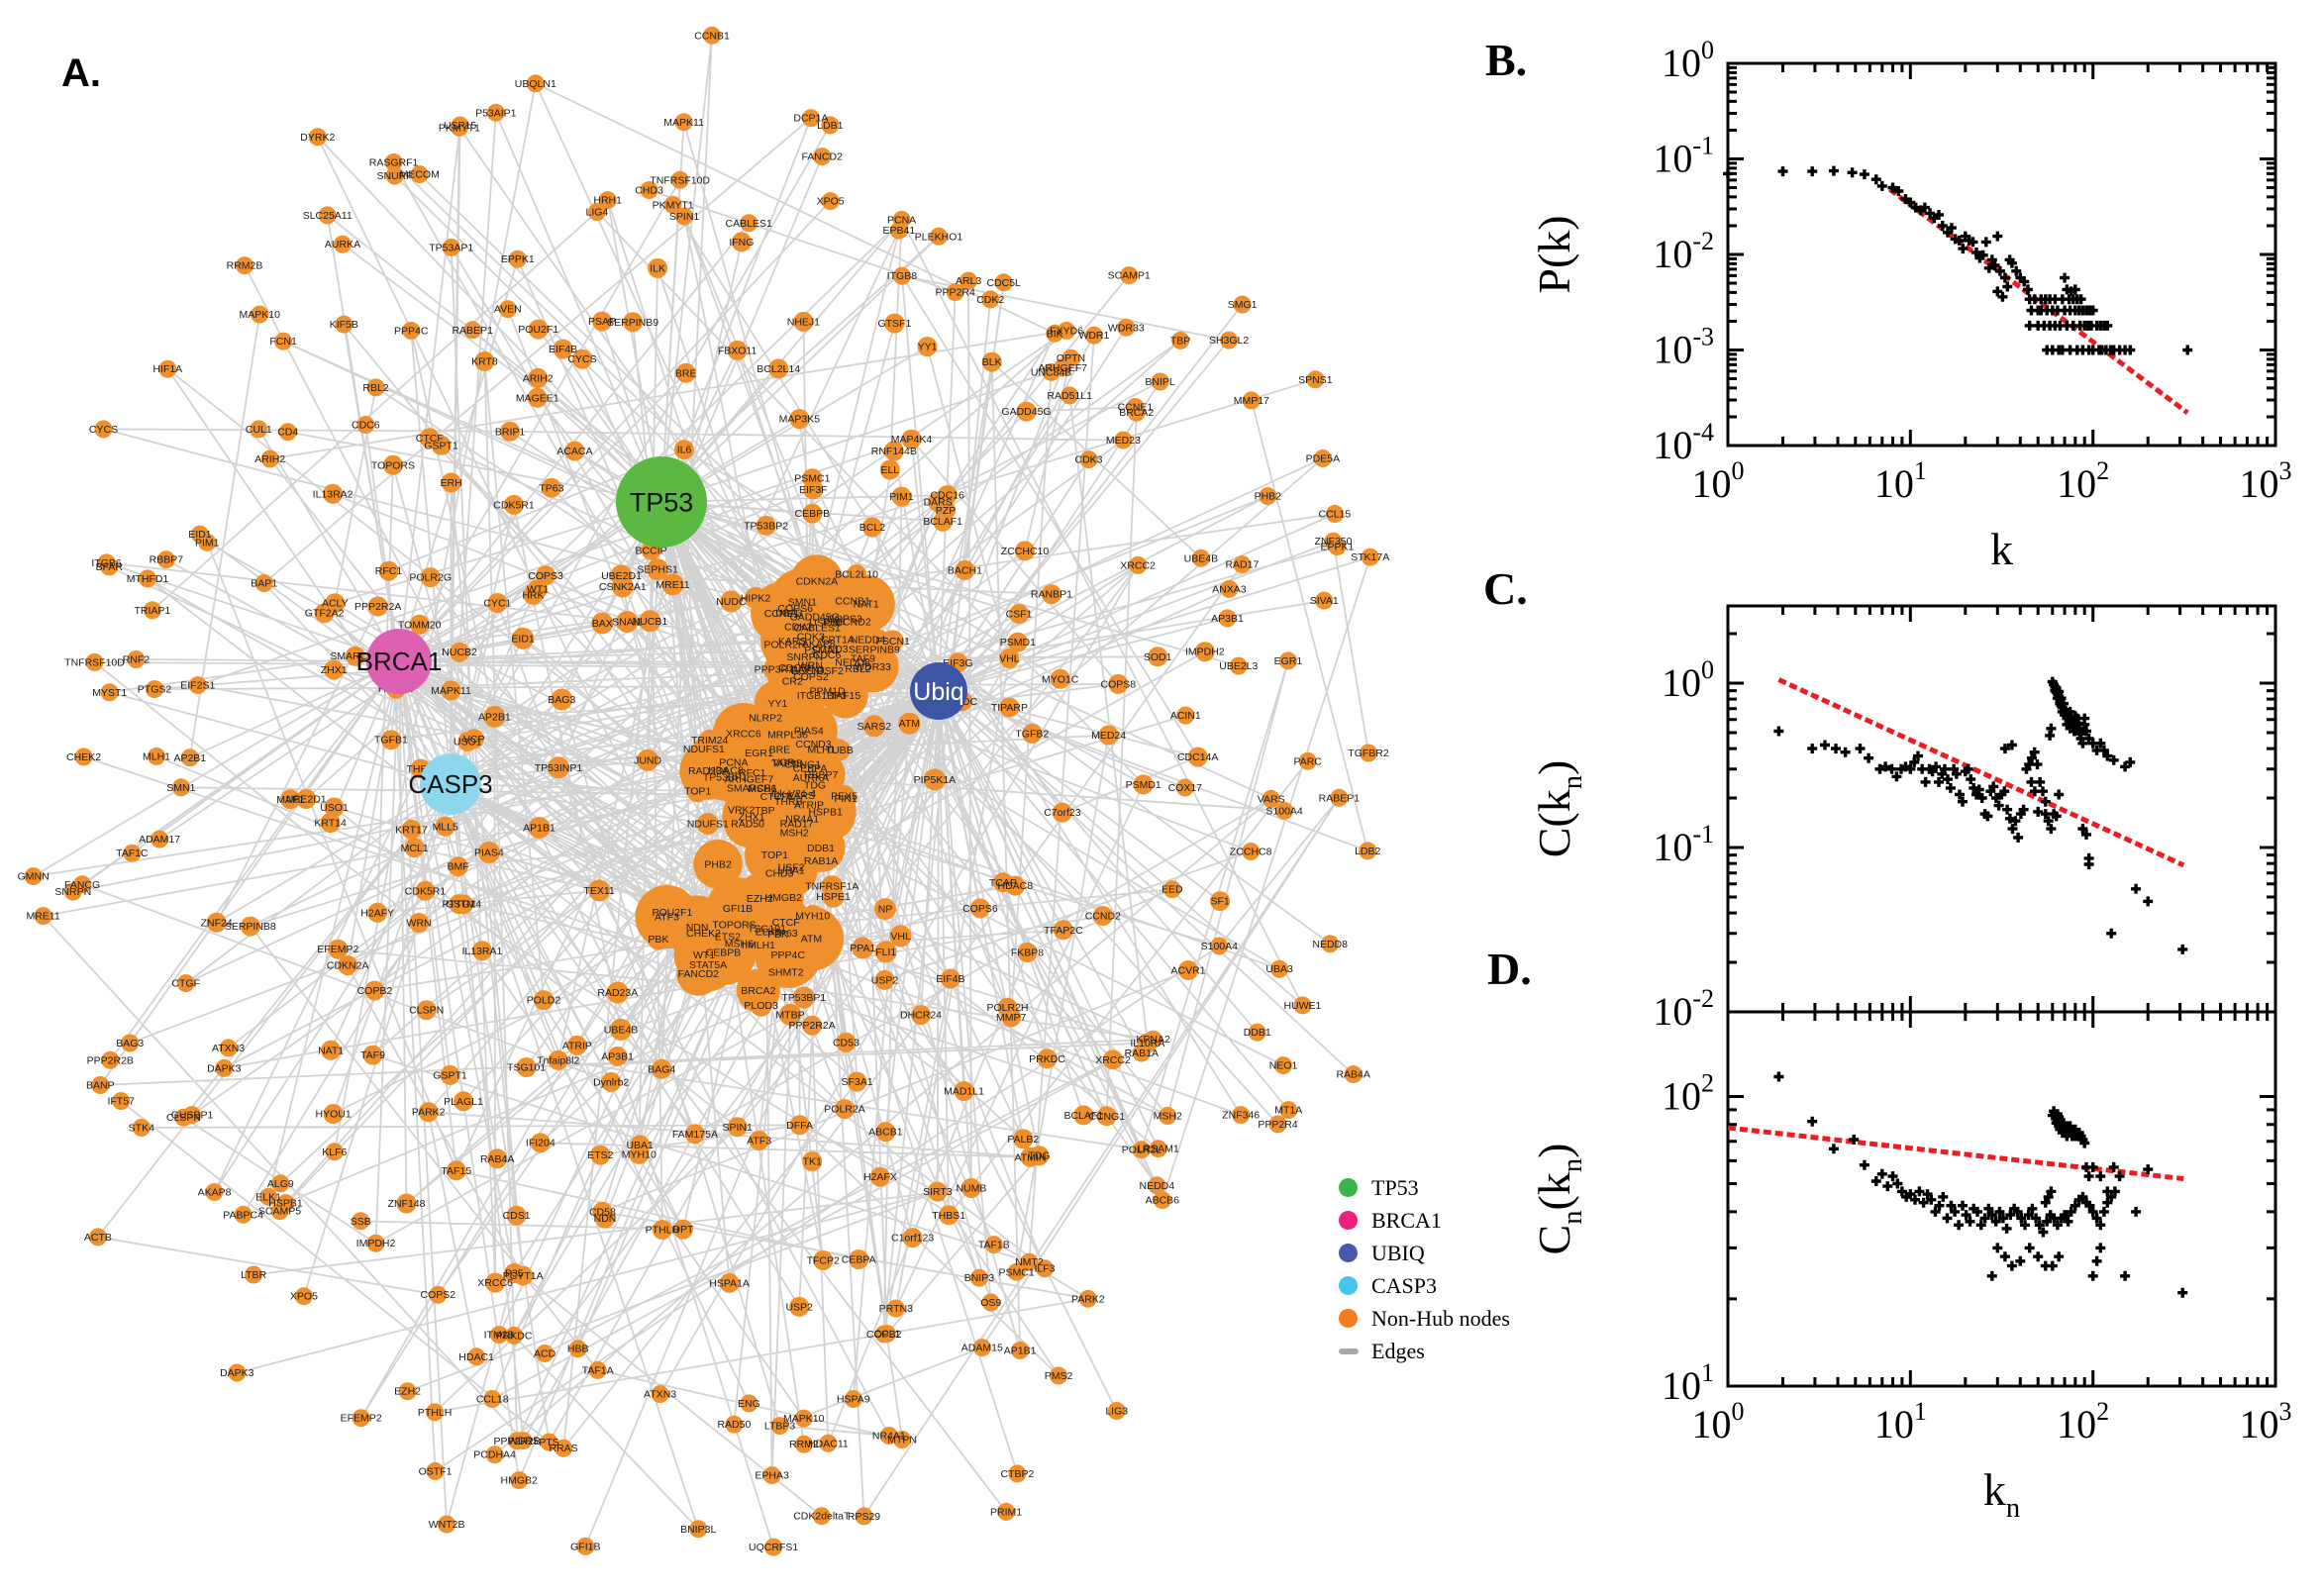 This screenshot has width=2323, height=1596. Describe the element at coordinates (684, 217) in the screenshot. I see `node-label: SPIN1` at that location.